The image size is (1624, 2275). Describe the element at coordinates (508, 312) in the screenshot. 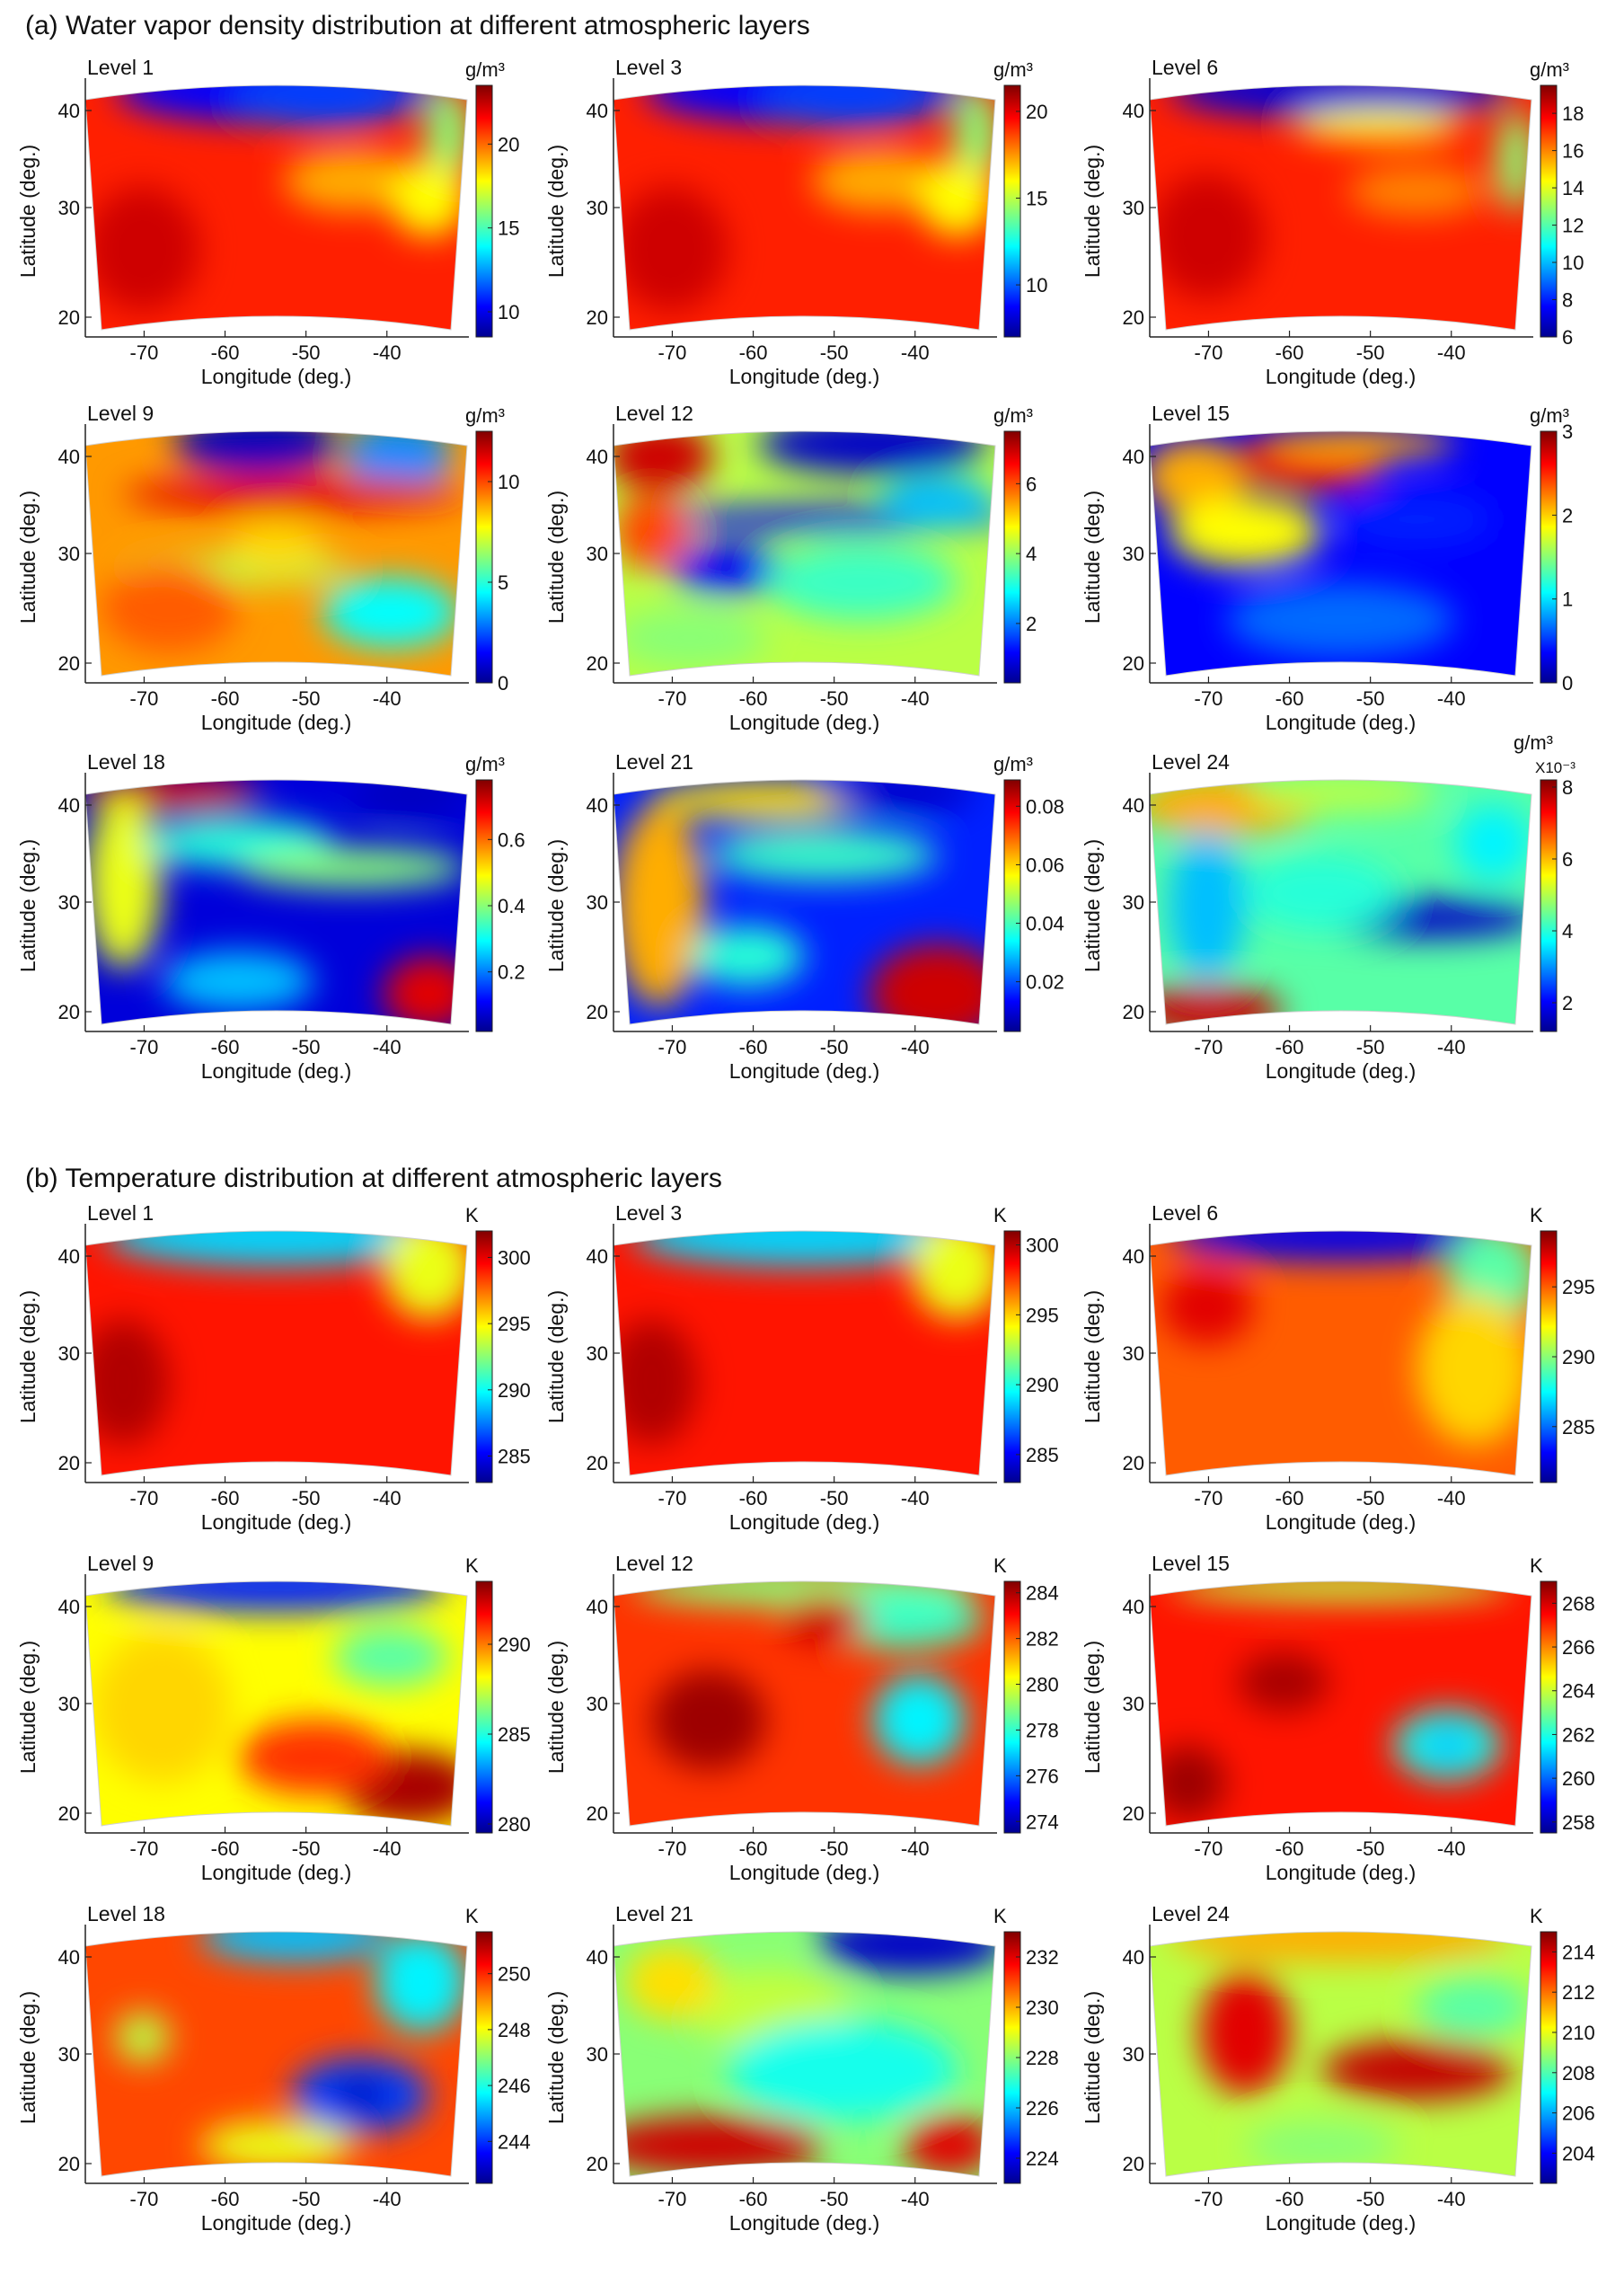

I see `colorbar-tick-label: 10` at that location.